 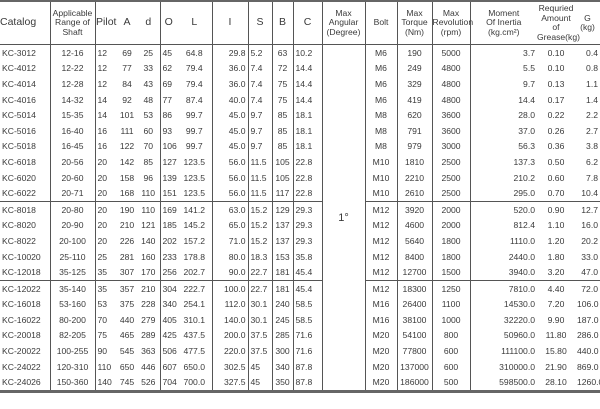 What do you see at coordinates (556, 382) in the screenshot?
I see `cell-grease: 28.10` at bounding box center [556, 382].